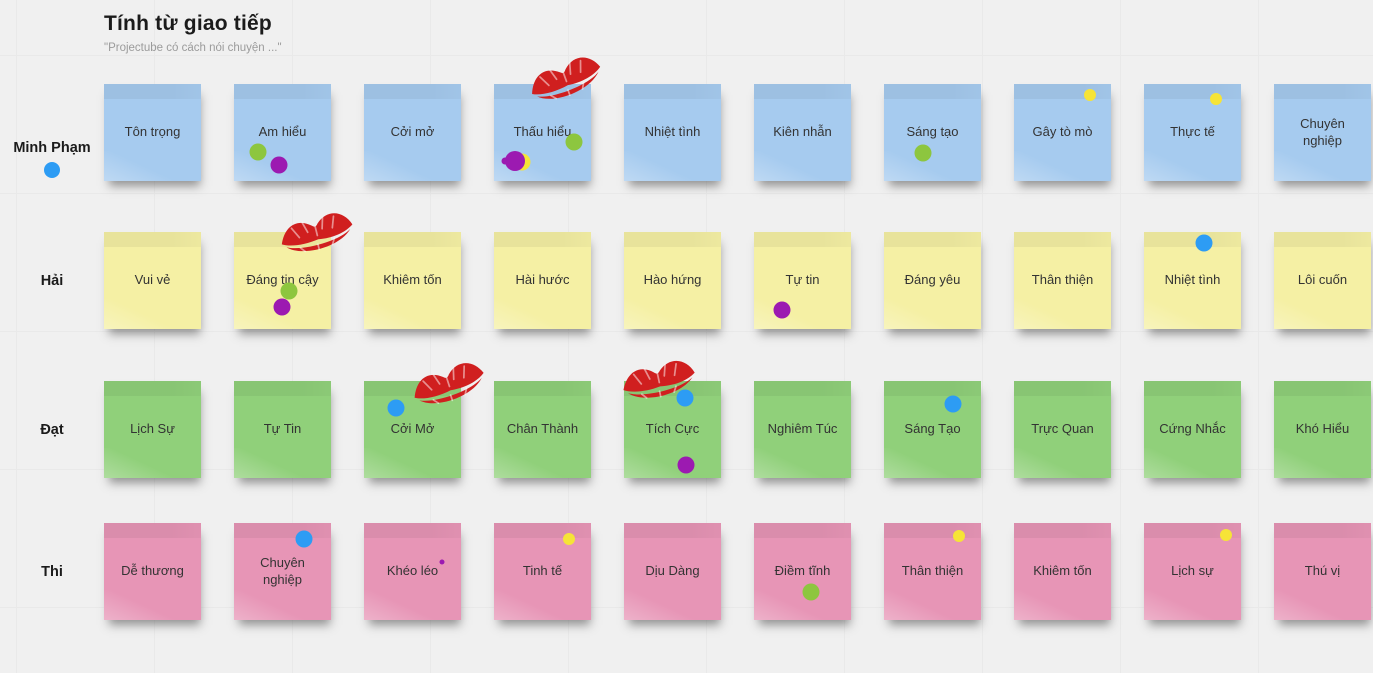 Image resolution: width=1373 pixels, height=673 pixels. I want to click on sticky-note: Khéo léo, so click(412, 571).